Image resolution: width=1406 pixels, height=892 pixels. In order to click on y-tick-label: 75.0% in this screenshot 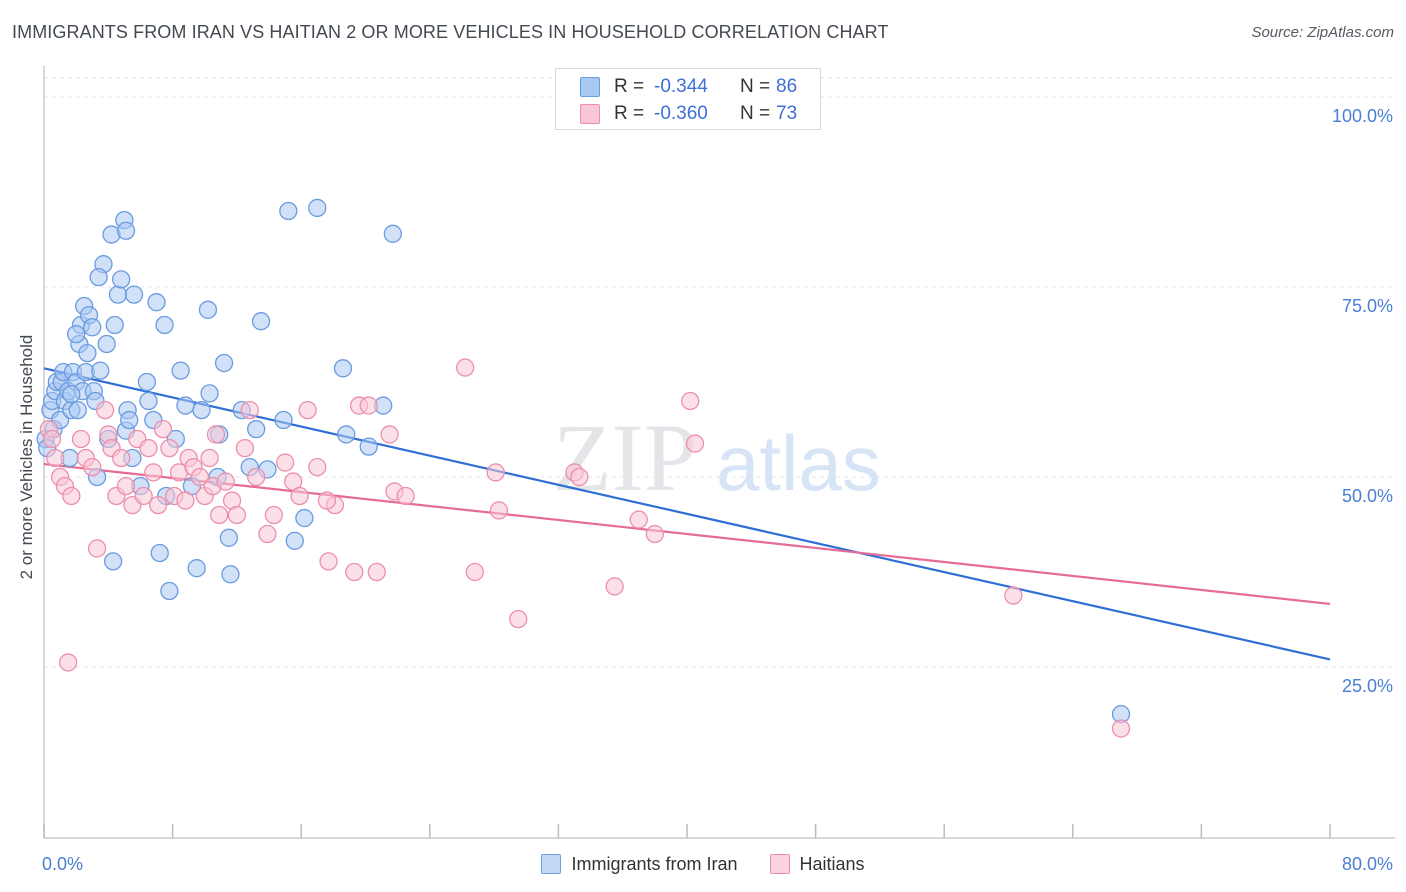, I will do `click(1367, 306)`.